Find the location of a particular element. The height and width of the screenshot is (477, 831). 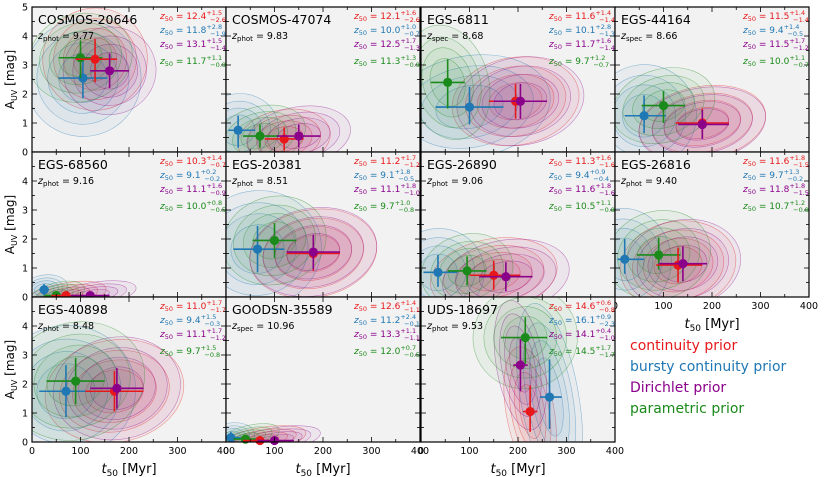

redshift-value: = 8.48 is located at coordinates (76, 326).